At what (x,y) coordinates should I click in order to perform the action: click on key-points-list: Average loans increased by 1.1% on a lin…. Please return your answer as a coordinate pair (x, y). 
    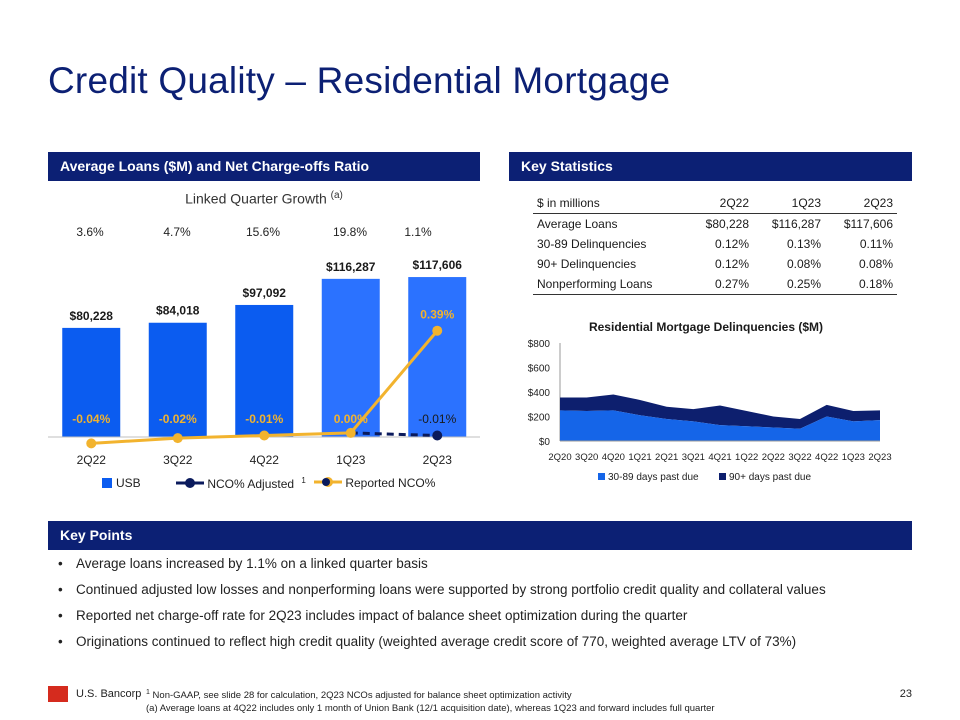
    Looking at the image, I should click on (442, 607).